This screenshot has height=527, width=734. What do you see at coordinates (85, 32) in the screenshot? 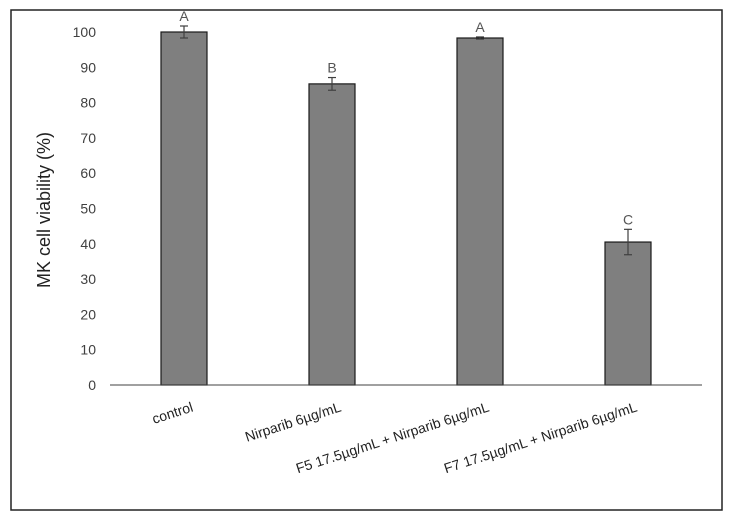
I see `y-tick-label: 100` at bounding box center [85, 32].